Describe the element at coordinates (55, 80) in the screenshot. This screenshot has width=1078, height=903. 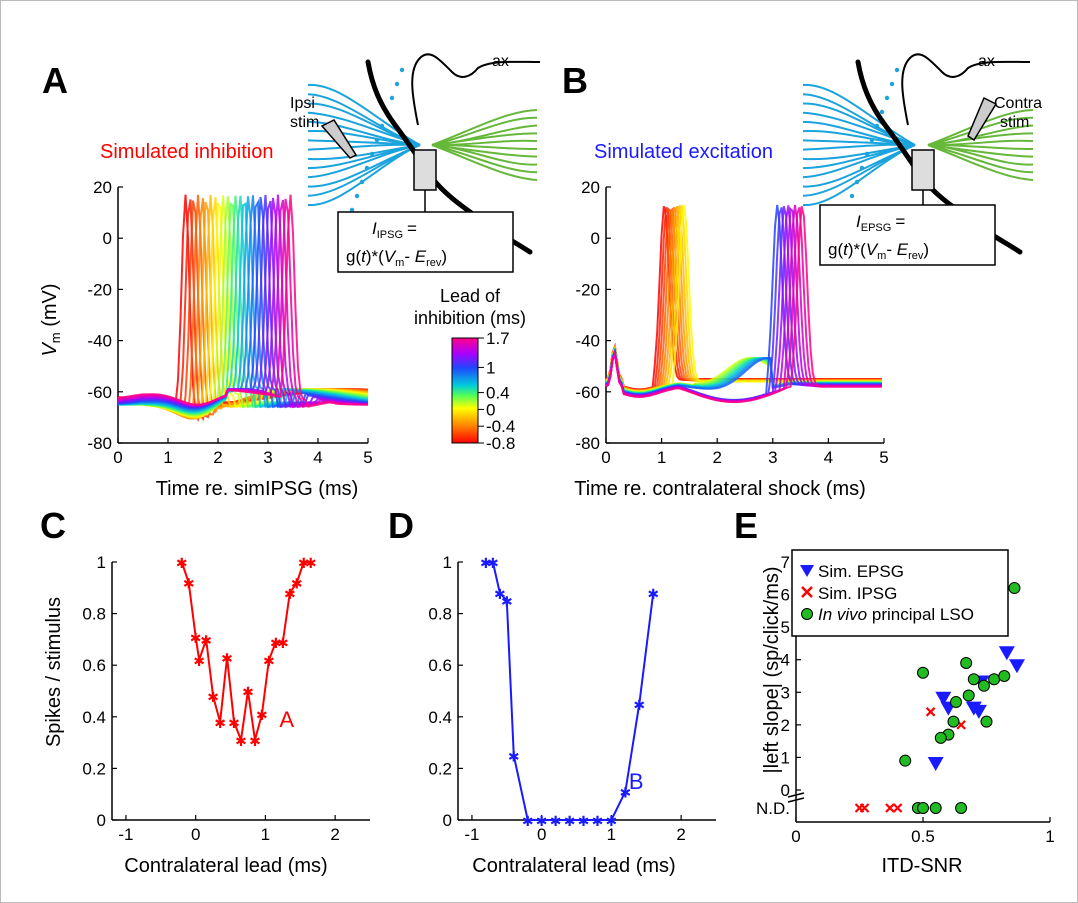
I see `panel-letter-a: A` at that location.